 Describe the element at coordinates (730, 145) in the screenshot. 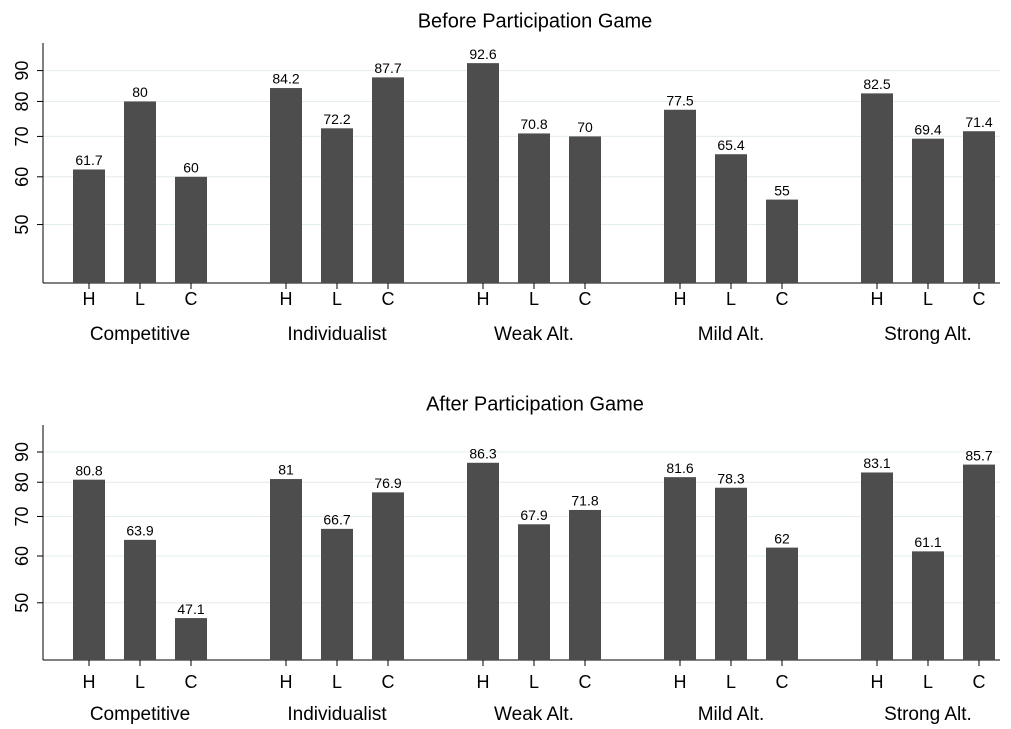

I see `value-label: 65.4` at that location.